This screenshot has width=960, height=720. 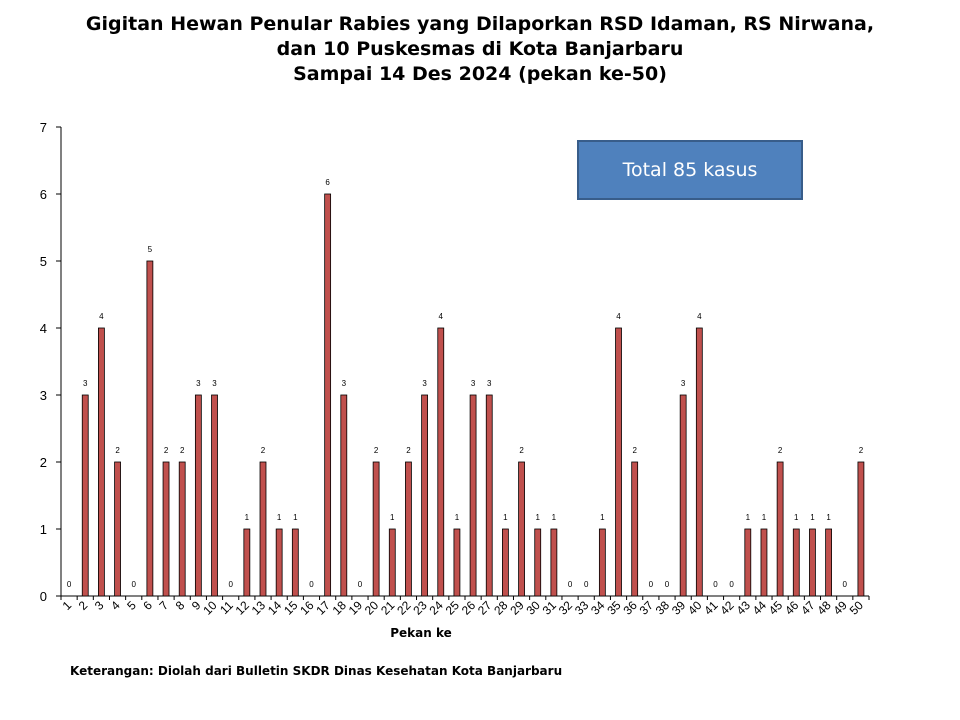 I want to click on chart-title-line-3: Sampai 14 Des 2024 (pekan ke-50), so click(x=480, y=74).